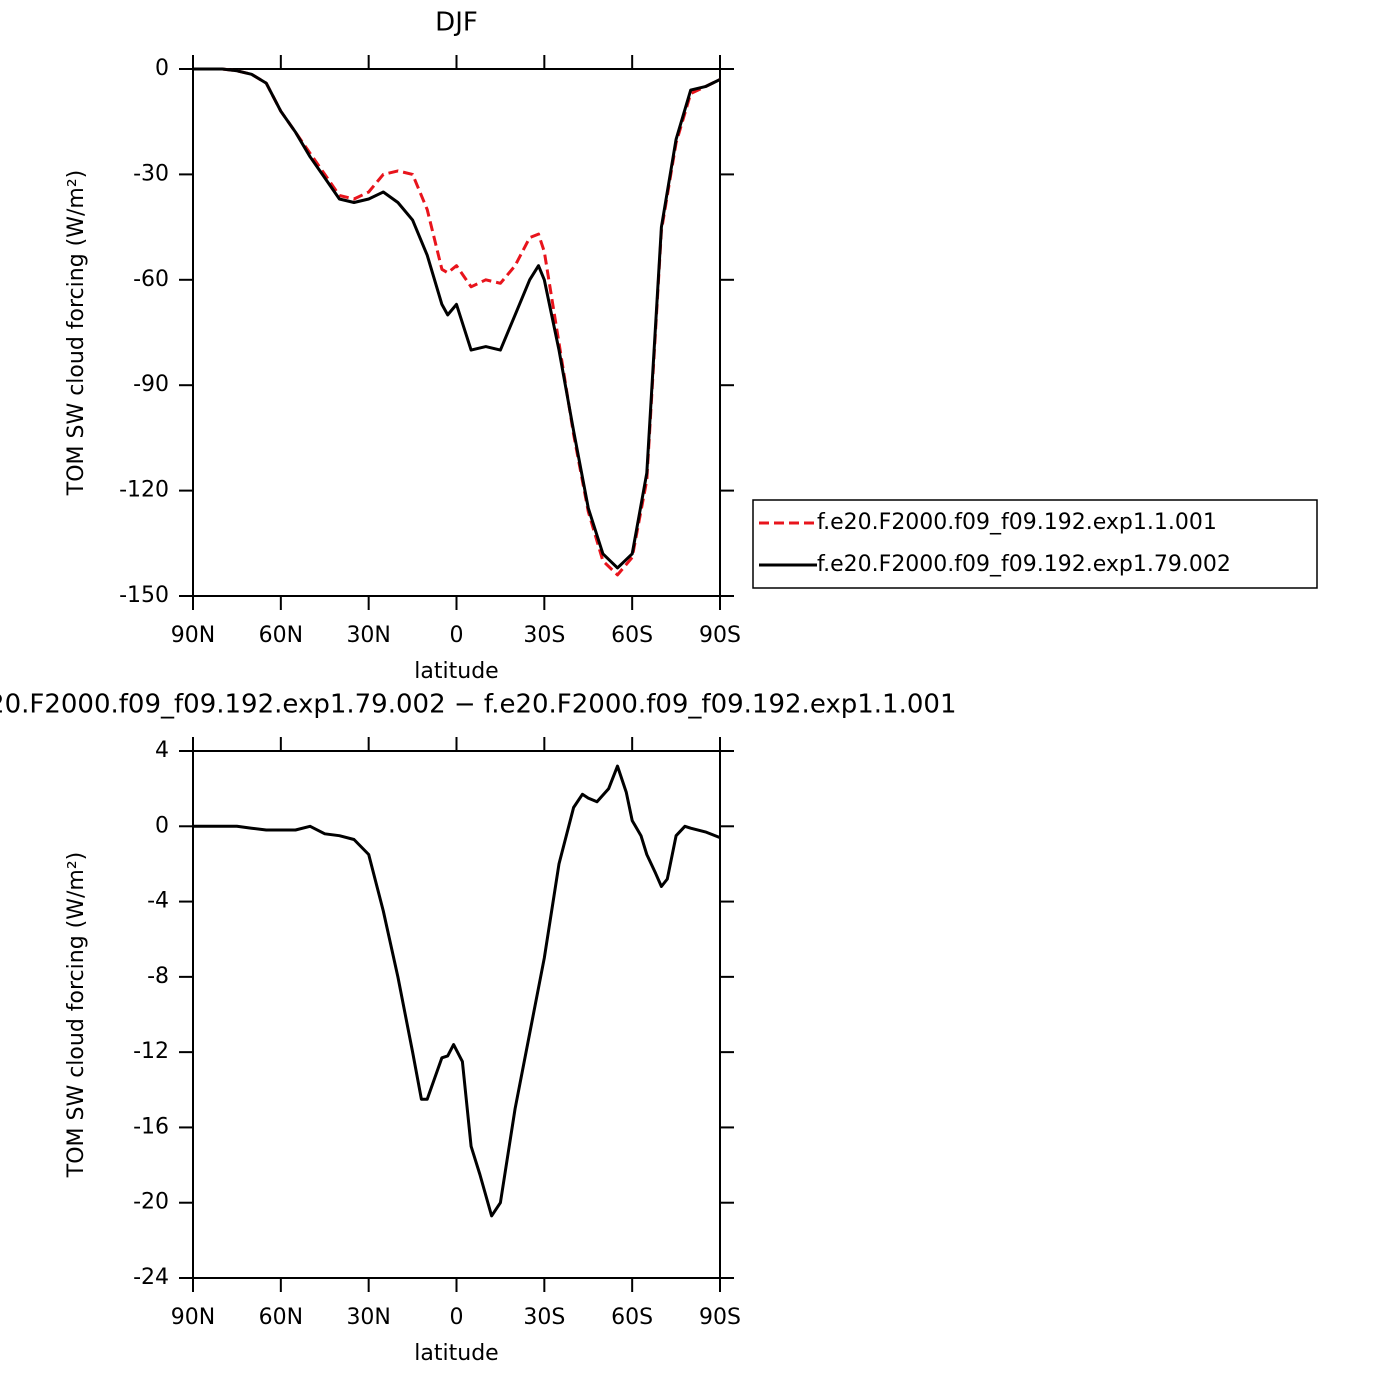  I want to click on y-tick-label: -4, so click(158, 901).